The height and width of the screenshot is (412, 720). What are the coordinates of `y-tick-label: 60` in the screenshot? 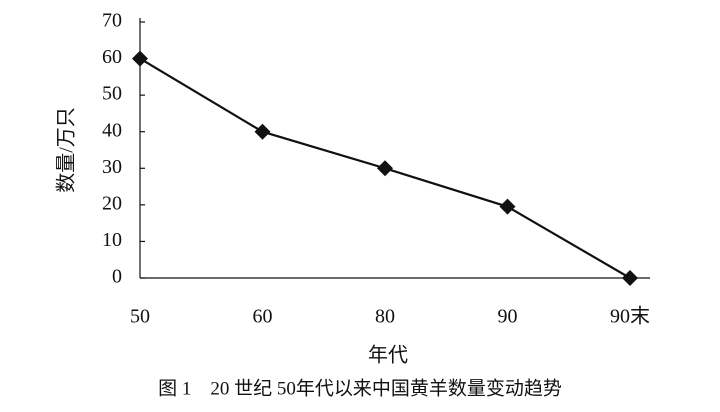 It's located at (112, 57).